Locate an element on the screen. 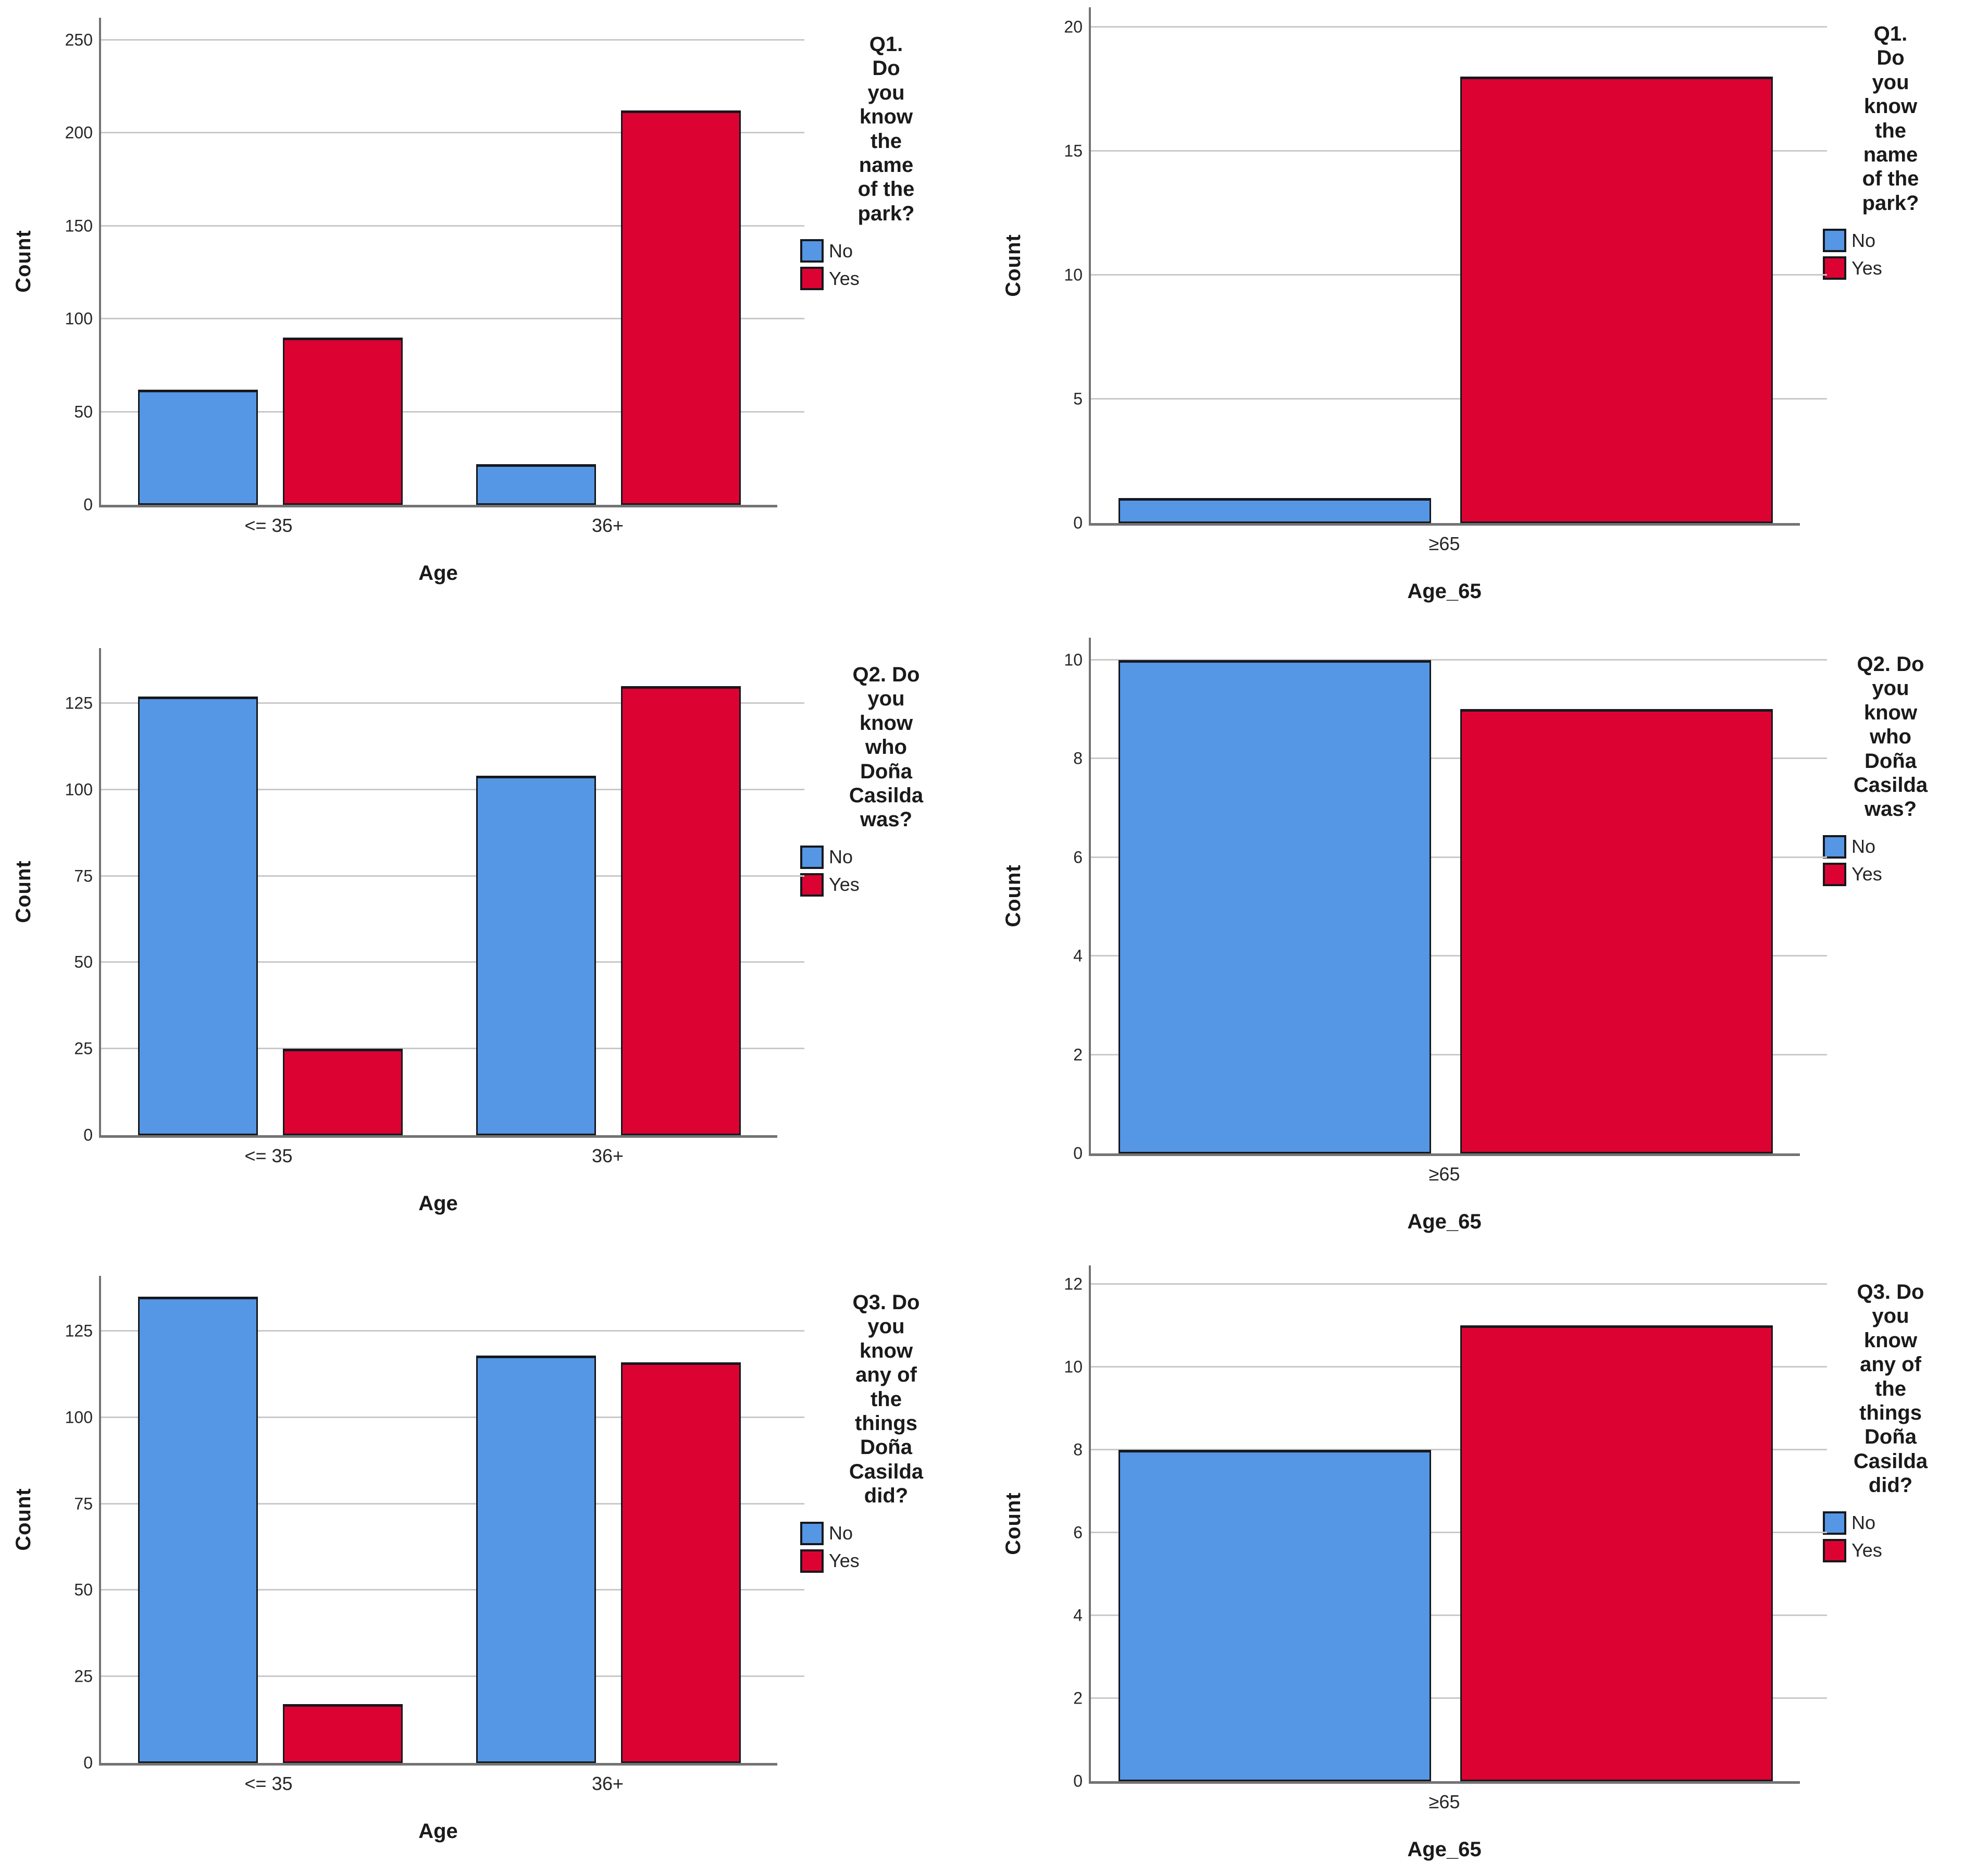  legend-title: Q1. Do you know the name of the park? is located at coordinates (1891, 118).